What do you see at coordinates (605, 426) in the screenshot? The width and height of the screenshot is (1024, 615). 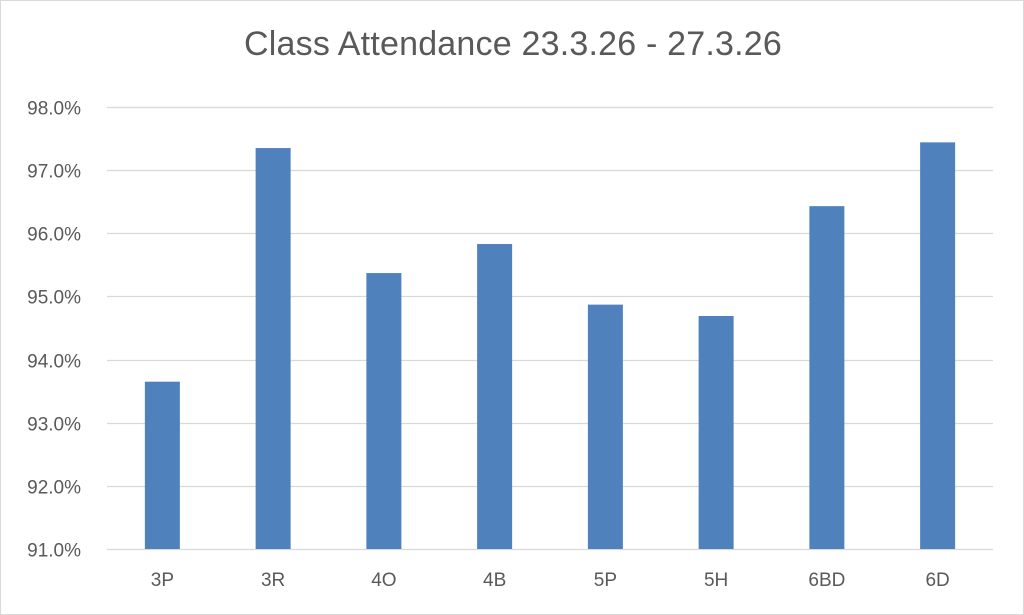 I see `bar-5p` at bounding box center [605, 426].